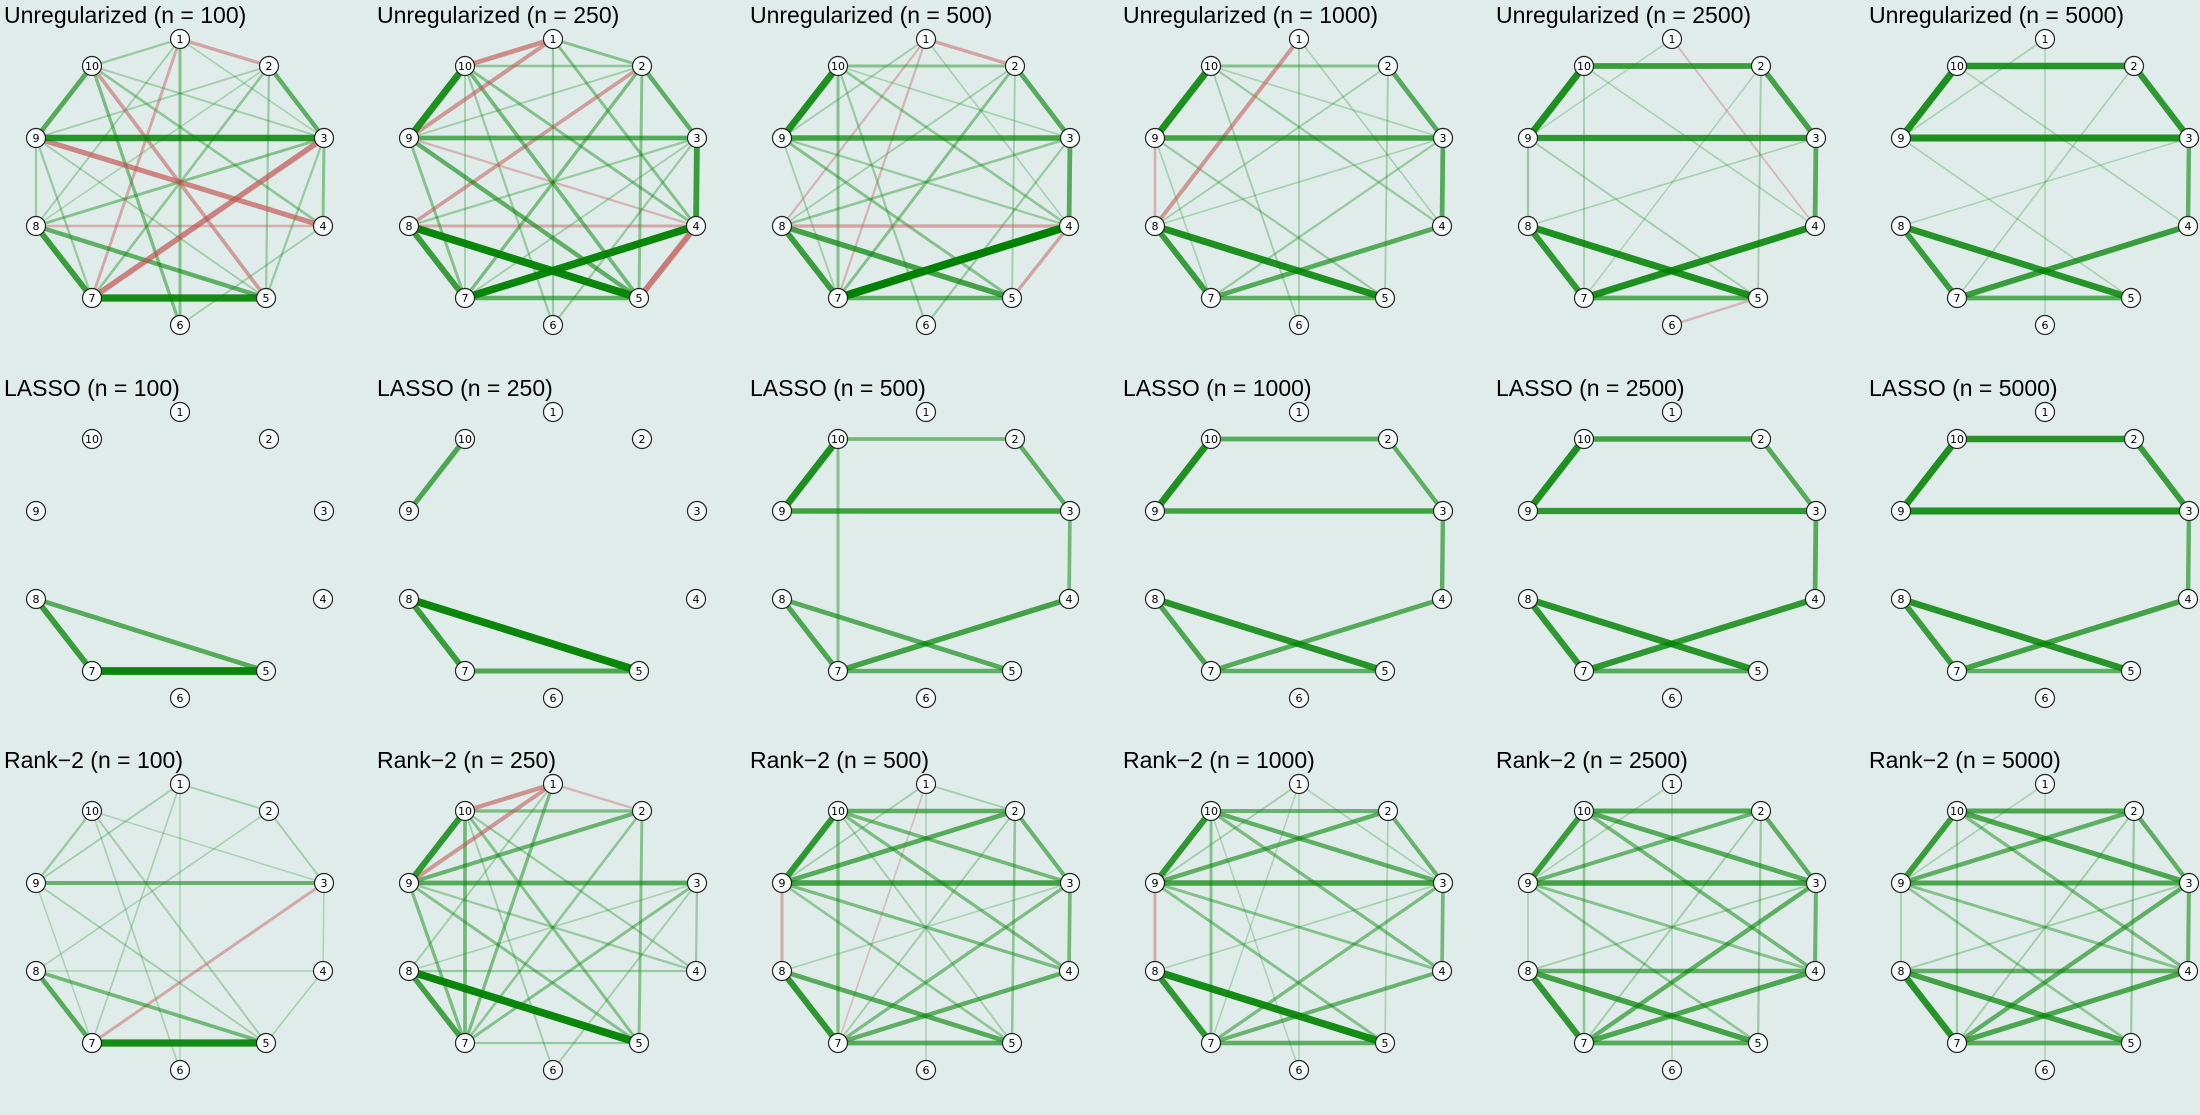 The image size is (2200, 1115). I want to click on node-10: 10, so click(1211, 66).